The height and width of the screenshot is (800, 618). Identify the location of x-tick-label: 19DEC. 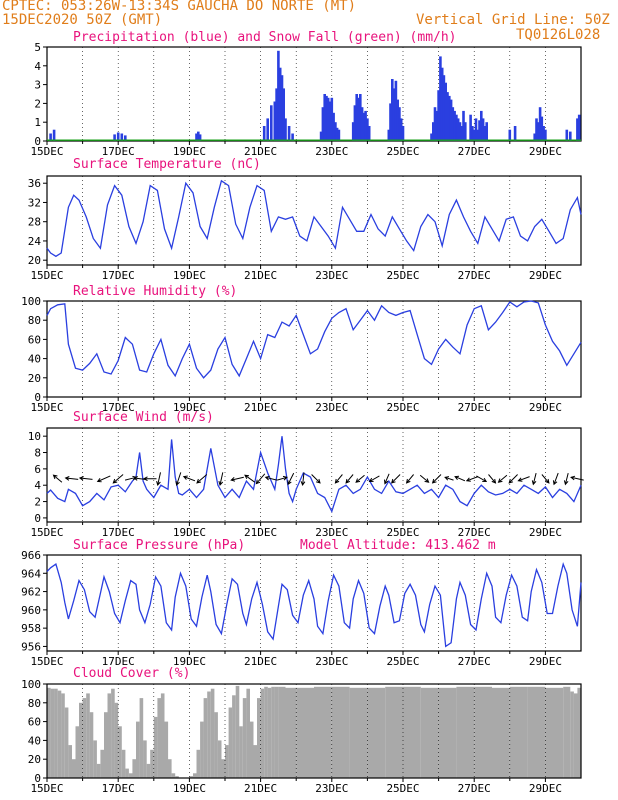
(189, 661).